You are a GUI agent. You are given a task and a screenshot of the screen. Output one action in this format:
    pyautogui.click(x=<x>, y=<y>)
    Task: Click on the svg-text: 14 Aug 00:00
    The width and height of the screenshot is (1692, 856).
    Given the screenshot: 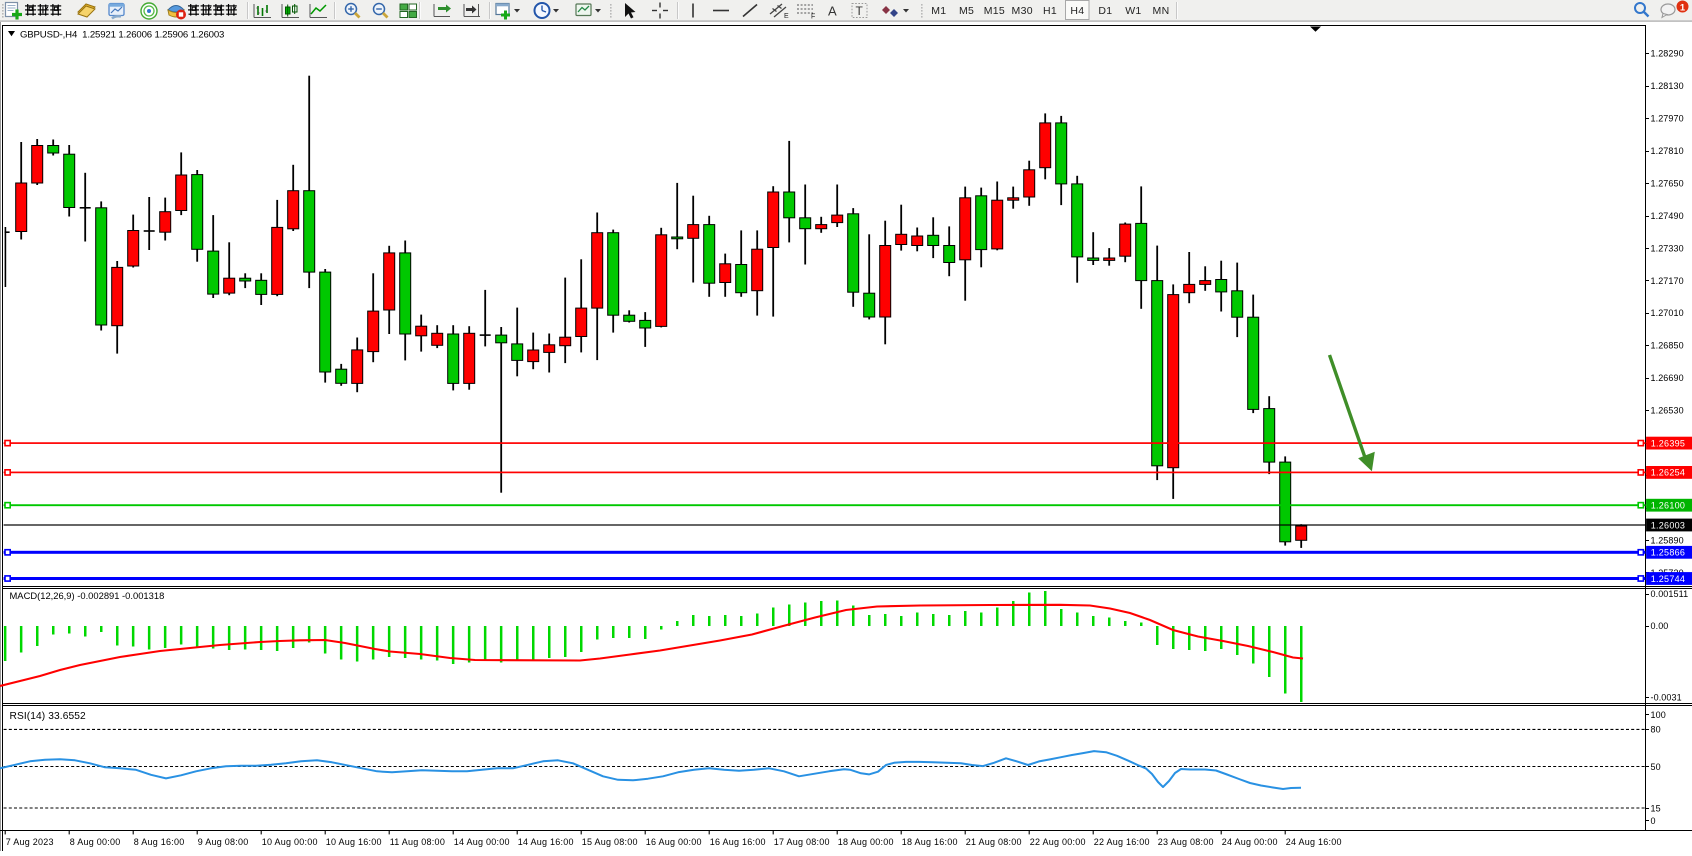 What is the action you would take?
    pyautogui.click(x=482, y=842)
    